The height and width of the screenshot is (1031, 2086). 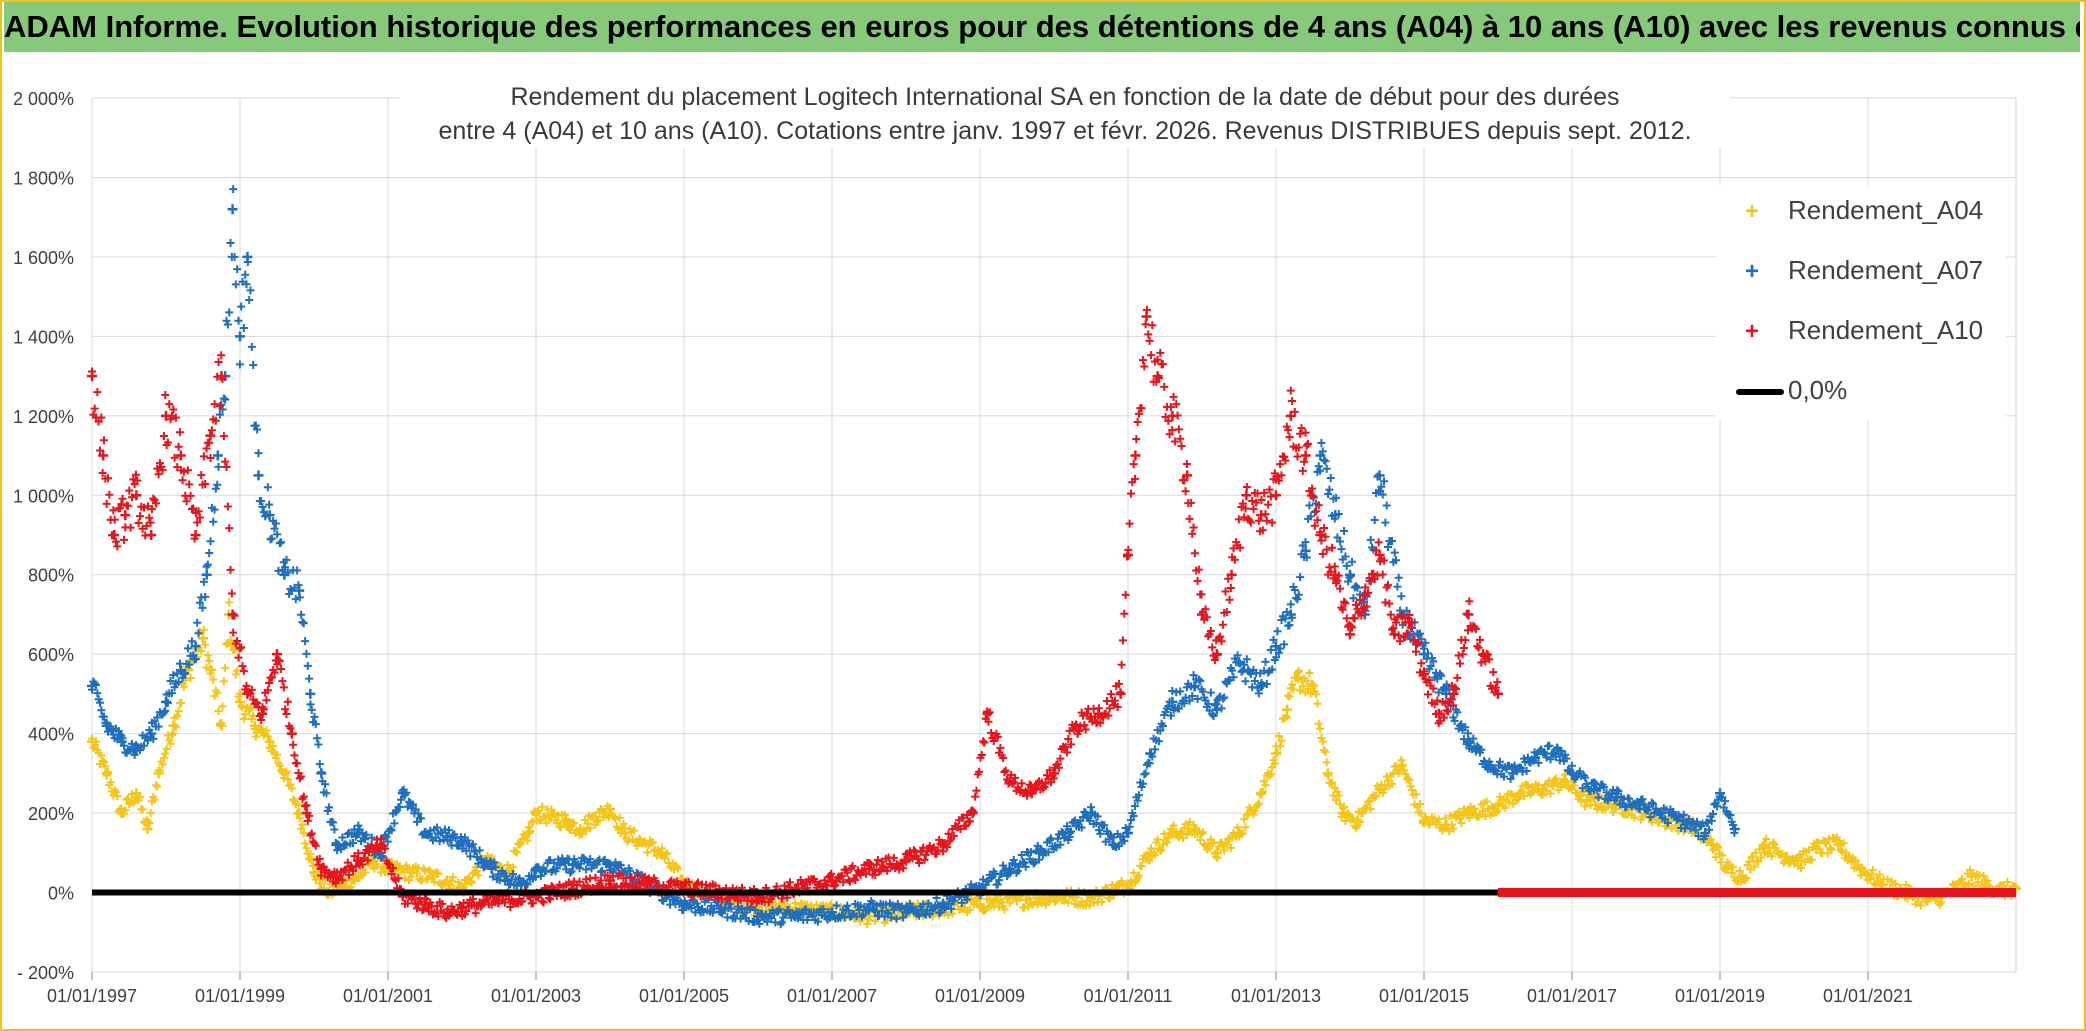 What do you see at coordinates (43, 496) in the screenshot?
I see `y-tick-label: 1 000%` at bounding box center [43, 496].